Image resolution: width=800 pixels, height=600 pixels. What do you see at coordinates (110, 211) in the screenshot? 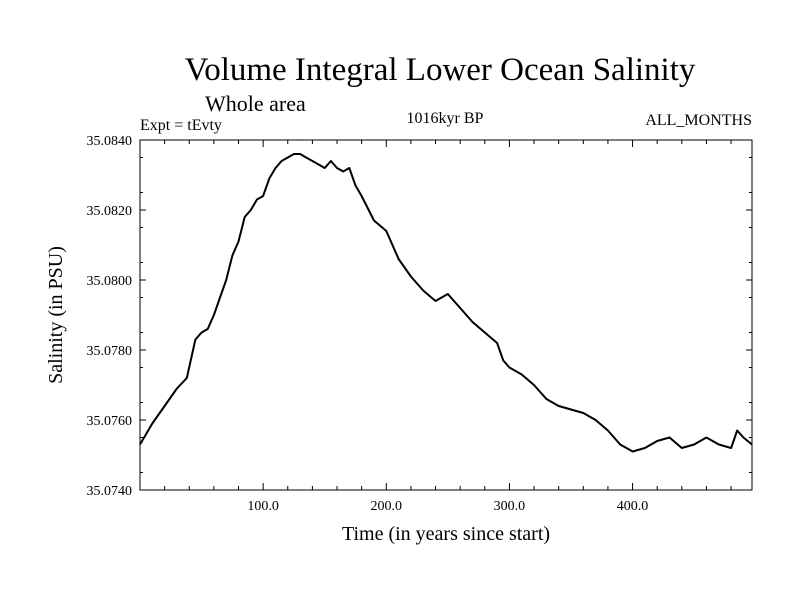
I see `y-tick-label: 35.0820` at bounding box center [110, 211].